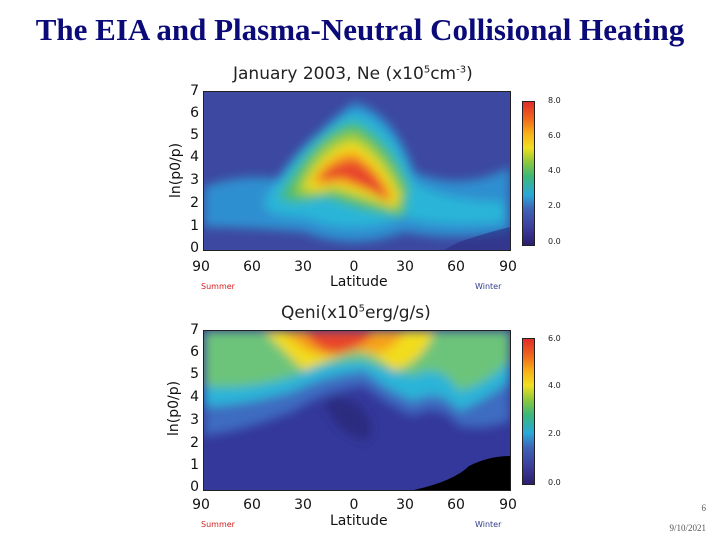 The height and width of the screenshot is (540, 720). Describe the element at coordinates (554, 205) in the screenshot. I see `ne-cbar-tick: 2.0` at that location.